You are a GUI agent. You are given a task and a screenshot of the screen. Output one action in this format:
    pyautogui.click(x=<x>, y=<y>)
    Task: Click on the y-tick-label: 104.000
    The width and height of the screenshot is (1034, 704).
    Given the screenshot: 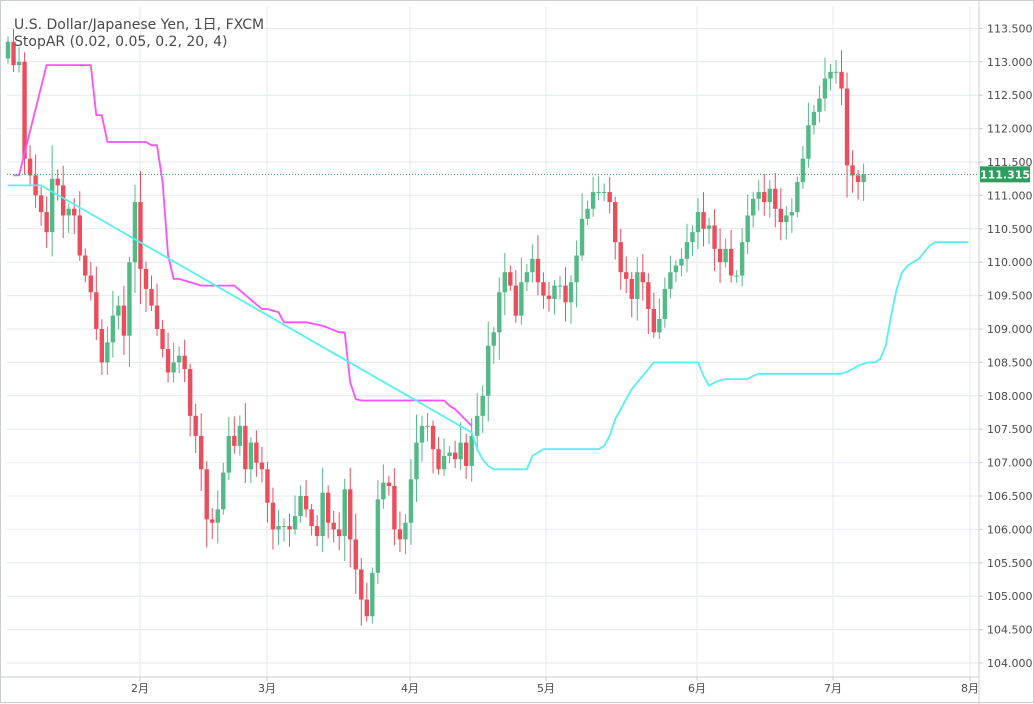 What is the action you would take?
    pyautogui.click(x=1010, y=663)
    